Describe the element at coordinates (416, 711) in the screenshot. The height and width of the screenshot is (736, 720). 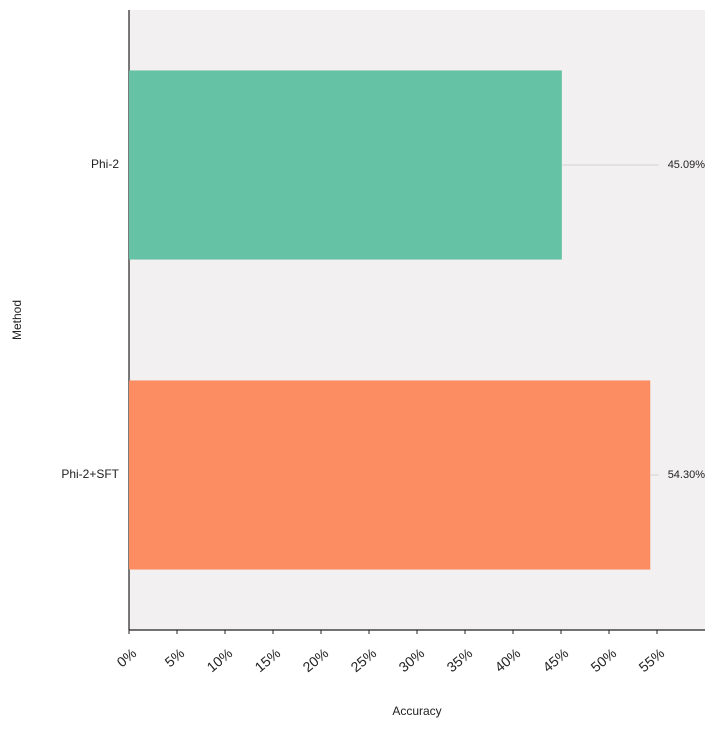
I see `x-axis-title: Accuracy` at that location.